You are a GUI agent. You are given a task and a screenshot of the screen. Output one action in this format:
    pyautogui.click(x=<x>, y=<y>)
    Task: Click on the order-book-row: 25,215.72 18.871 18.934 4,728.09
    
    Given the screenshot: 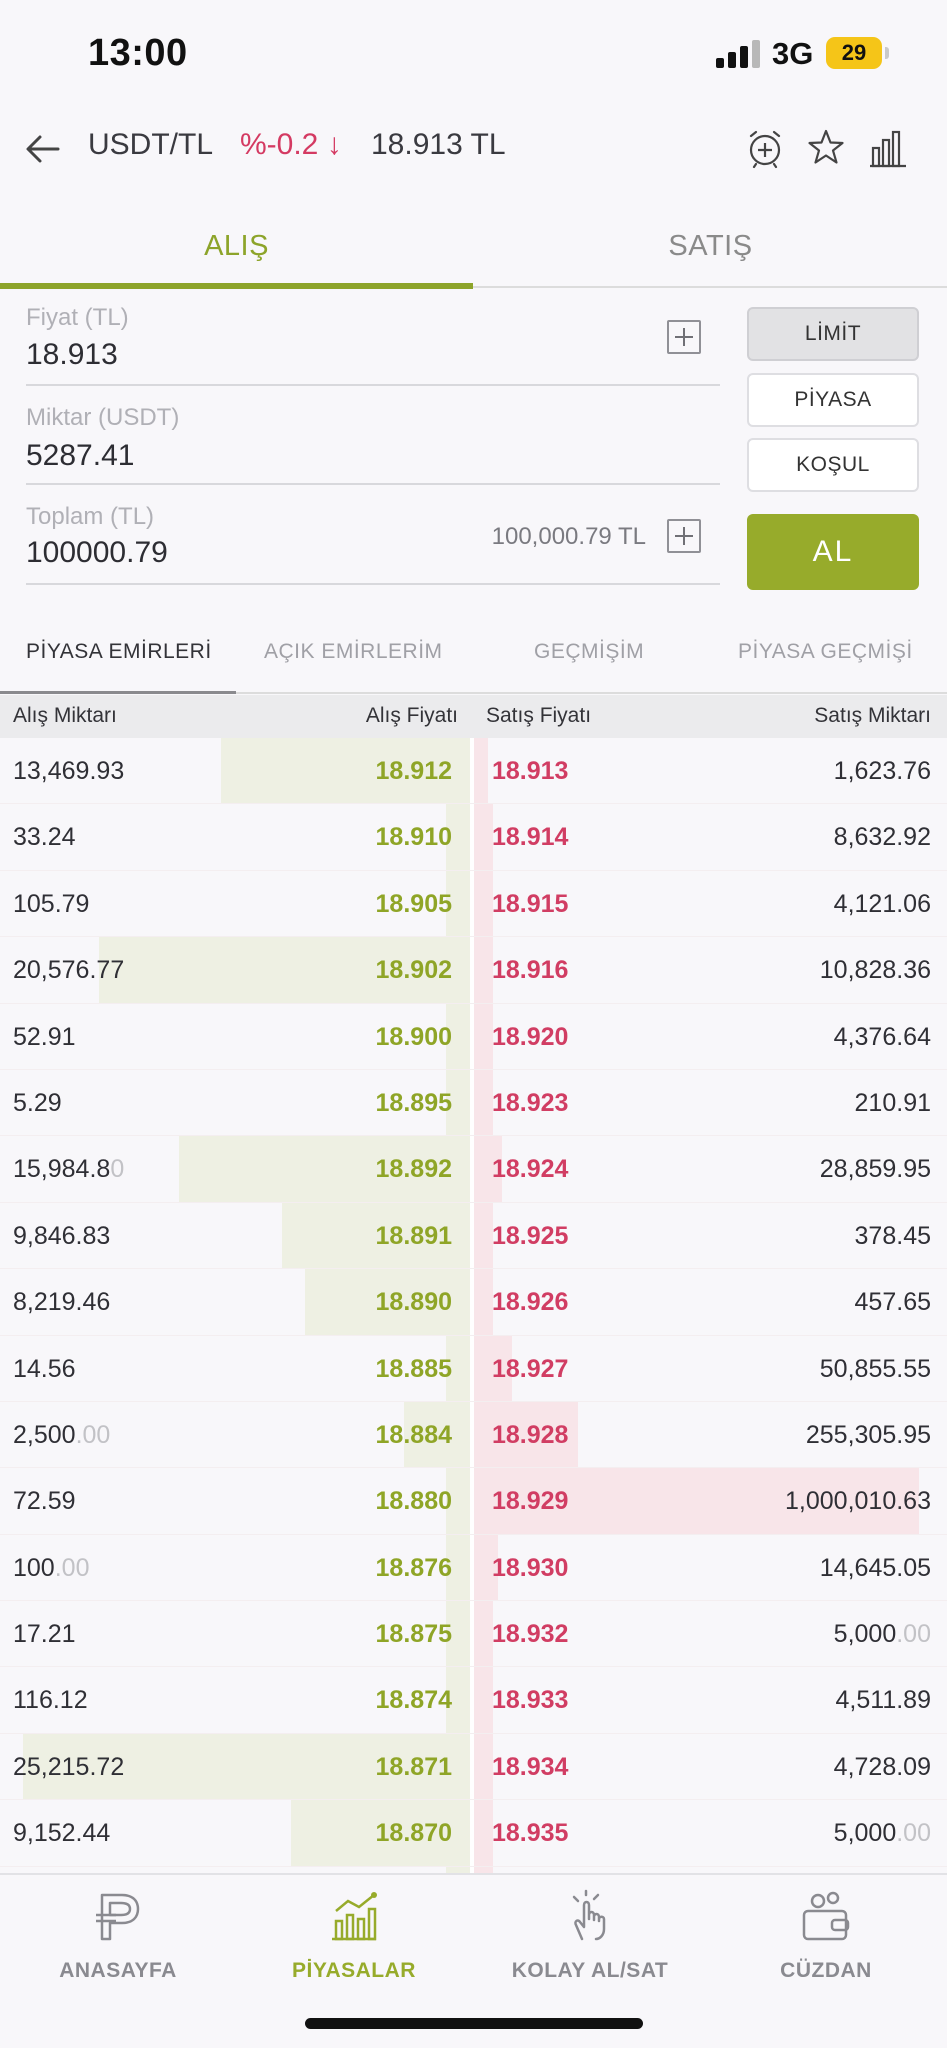 What is the action you would take?
    pyautogui.click(x=473, y=1767)
    